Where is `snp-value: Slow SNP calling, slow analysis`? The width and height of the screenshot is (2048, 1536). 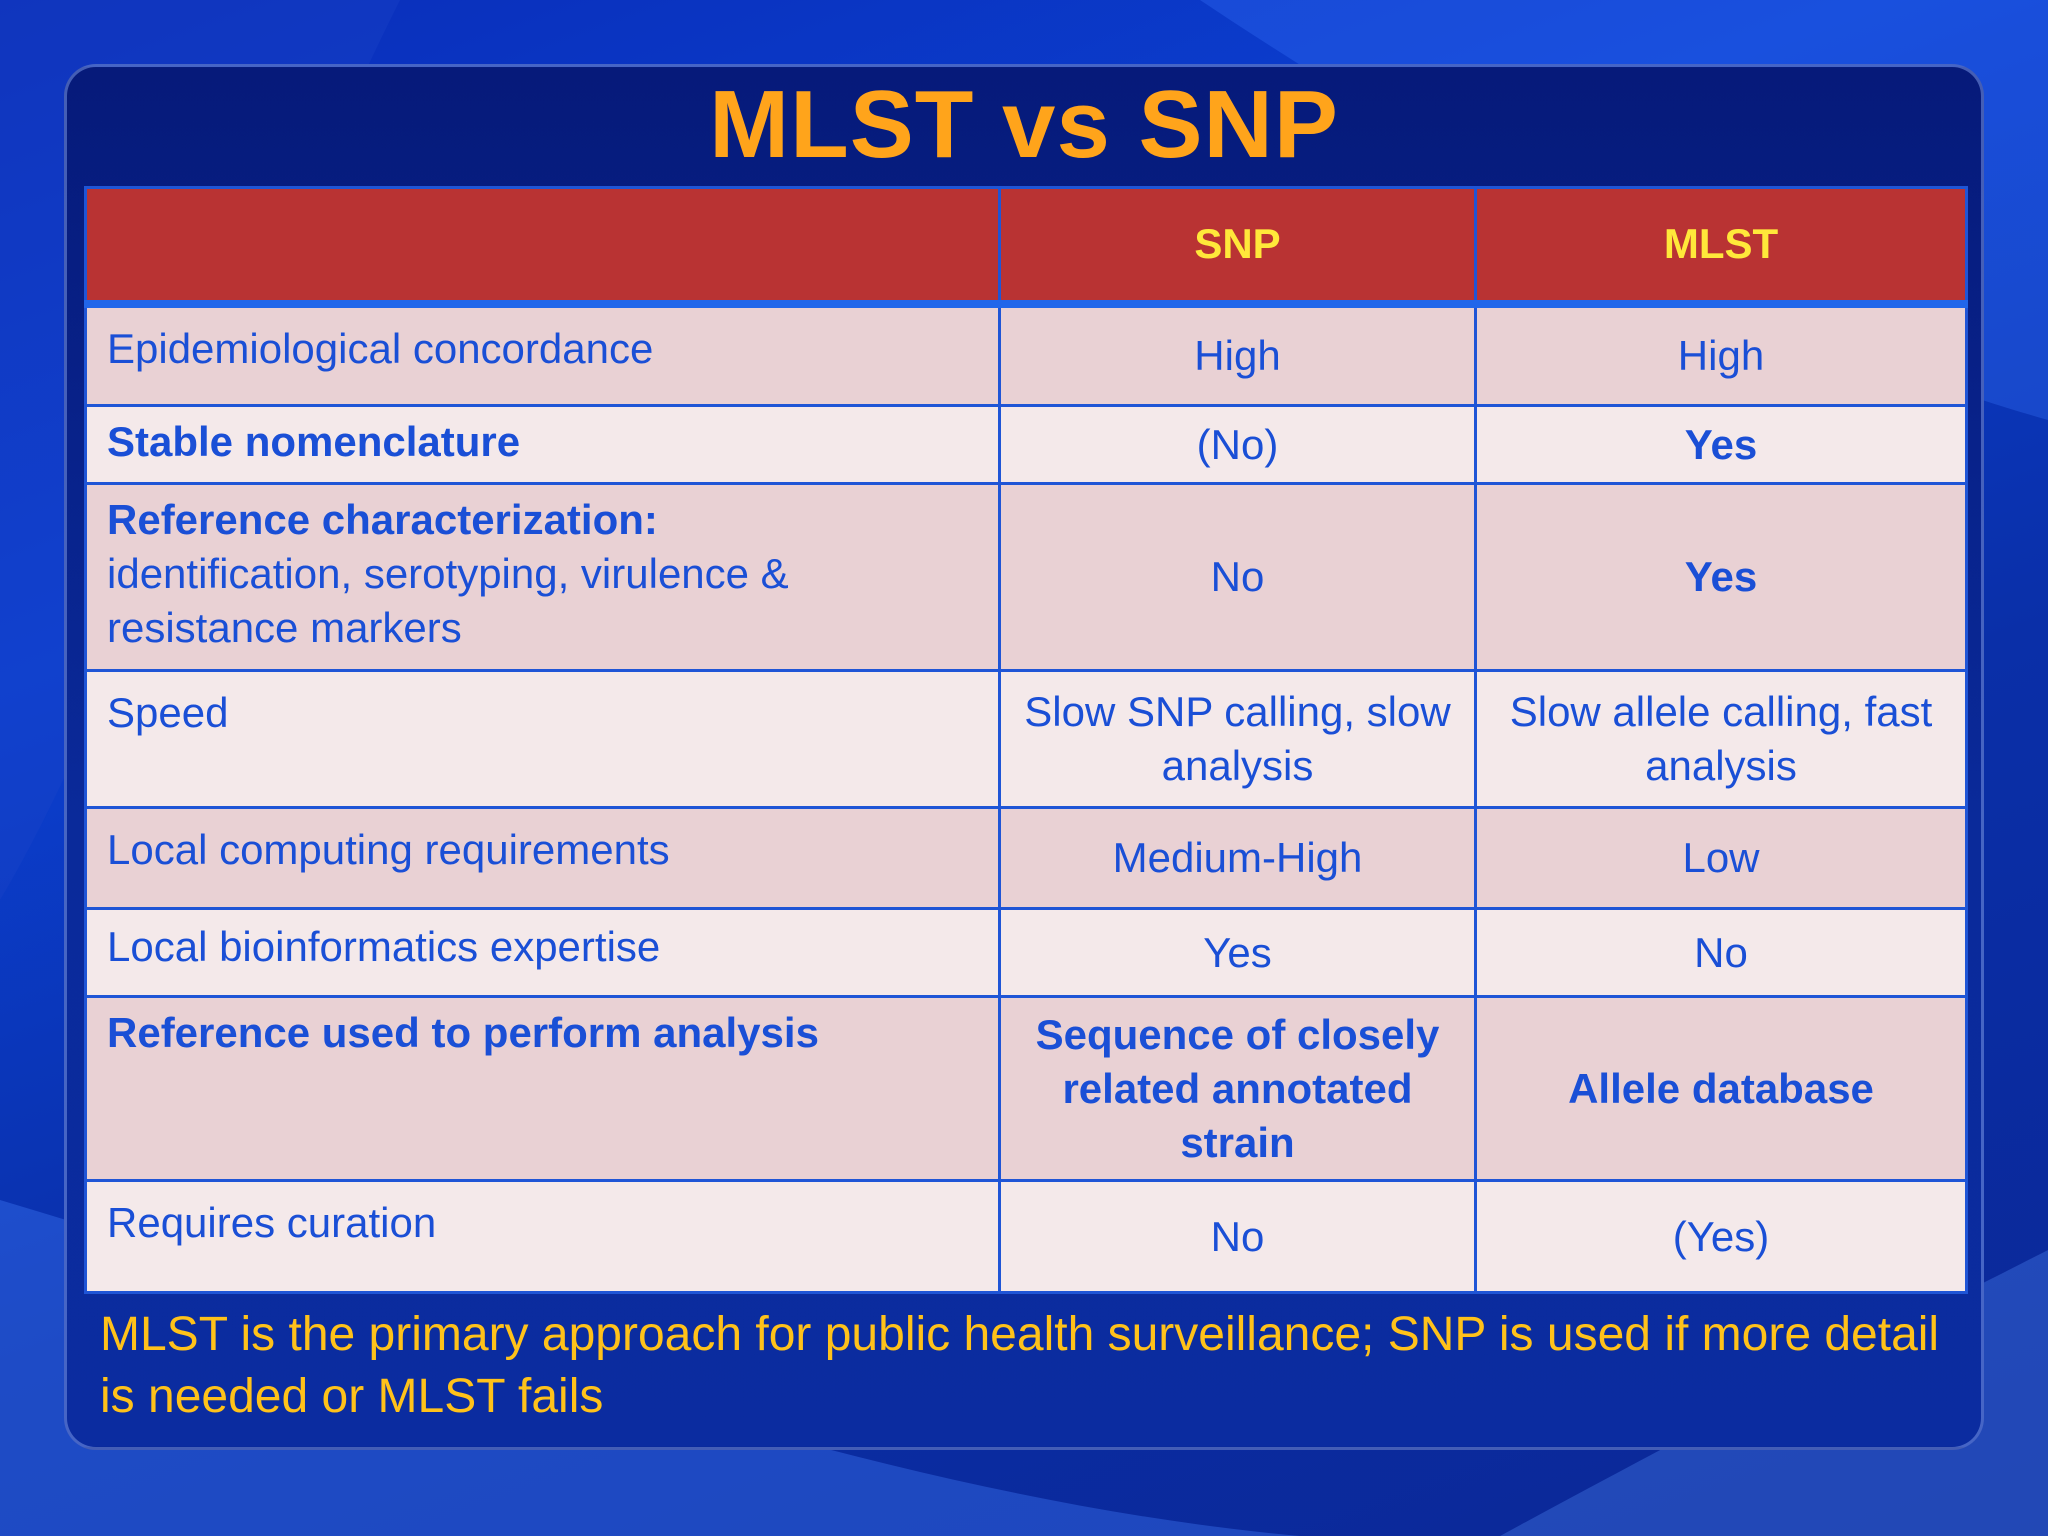 snp-value: Slow SNP calling, slow analysis is located at coordinates (1237, 739).